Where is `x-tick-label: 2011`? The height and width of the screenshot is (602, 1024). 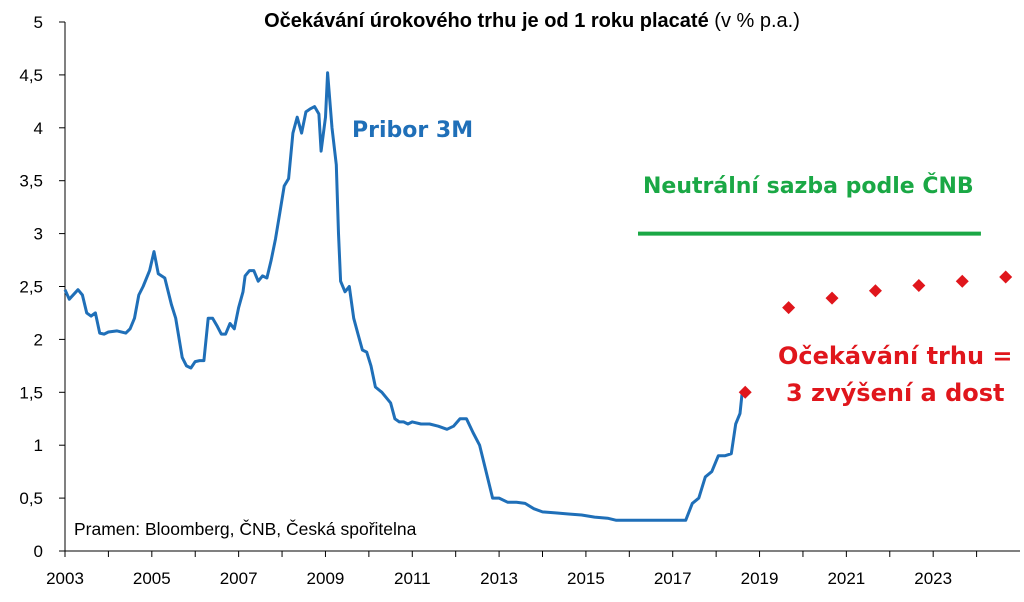
x-tick-label: 2011 is located at coordinates (412, 578).